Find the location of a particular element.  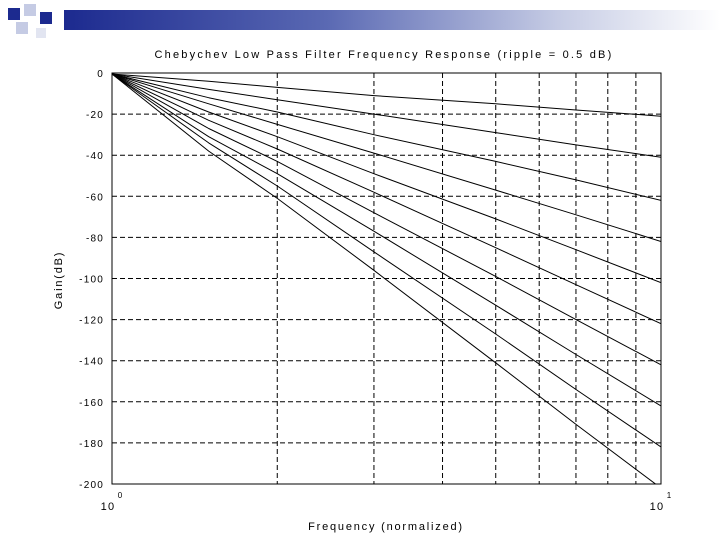

y-tick-label: -100 is located at coordinates (91, 280).